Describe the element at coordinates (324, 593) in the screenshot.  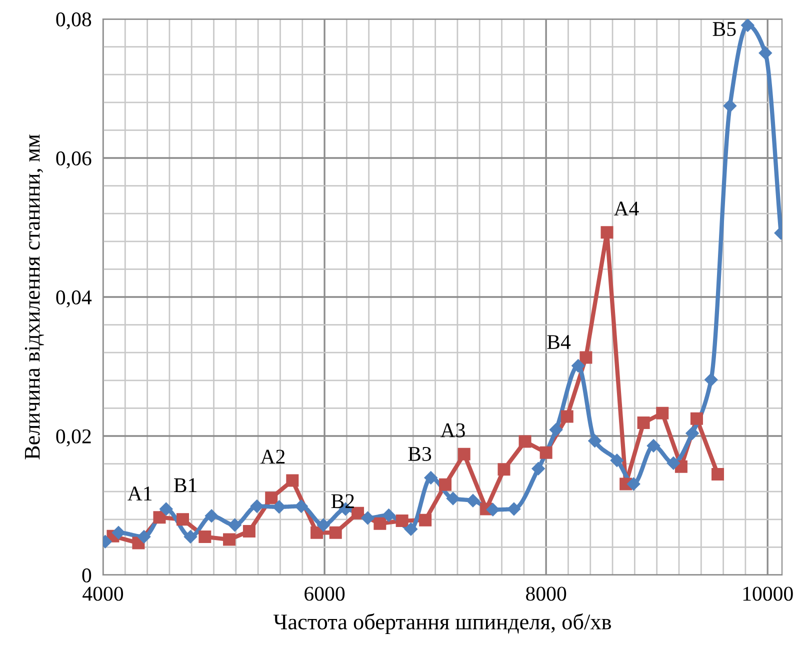
I see `x-tick-label: 6000` at that location.